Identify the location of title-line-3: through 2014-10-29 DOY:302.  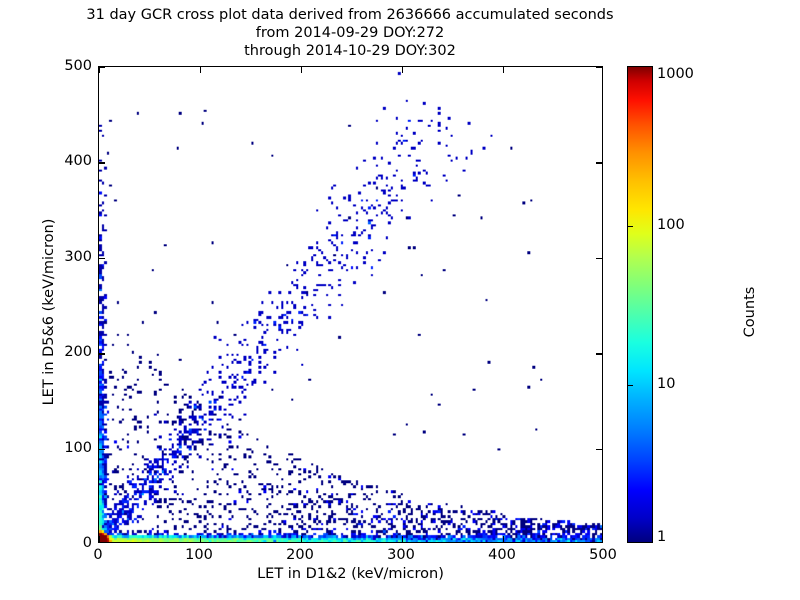
(350, 51).